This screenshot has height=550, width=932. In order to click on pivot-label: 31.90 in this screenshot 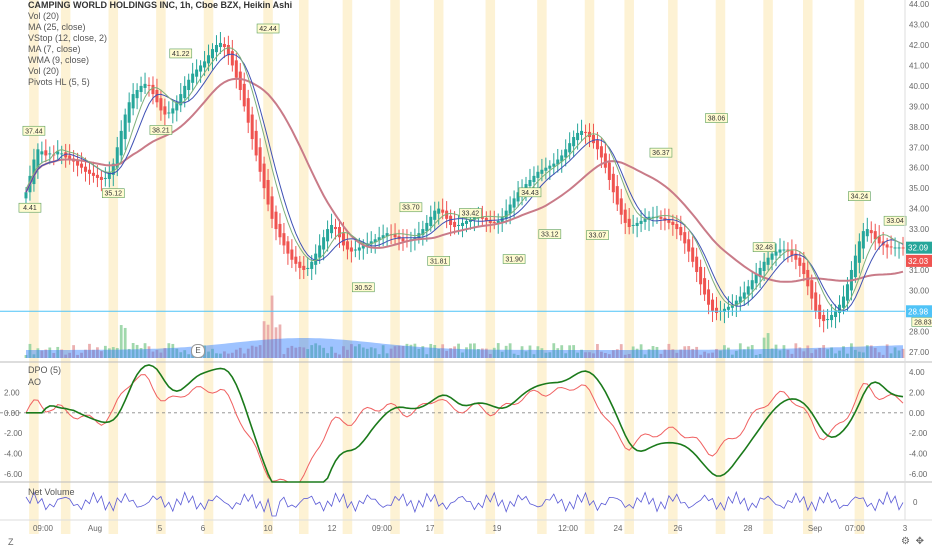, I will do `click(514, 260)`.